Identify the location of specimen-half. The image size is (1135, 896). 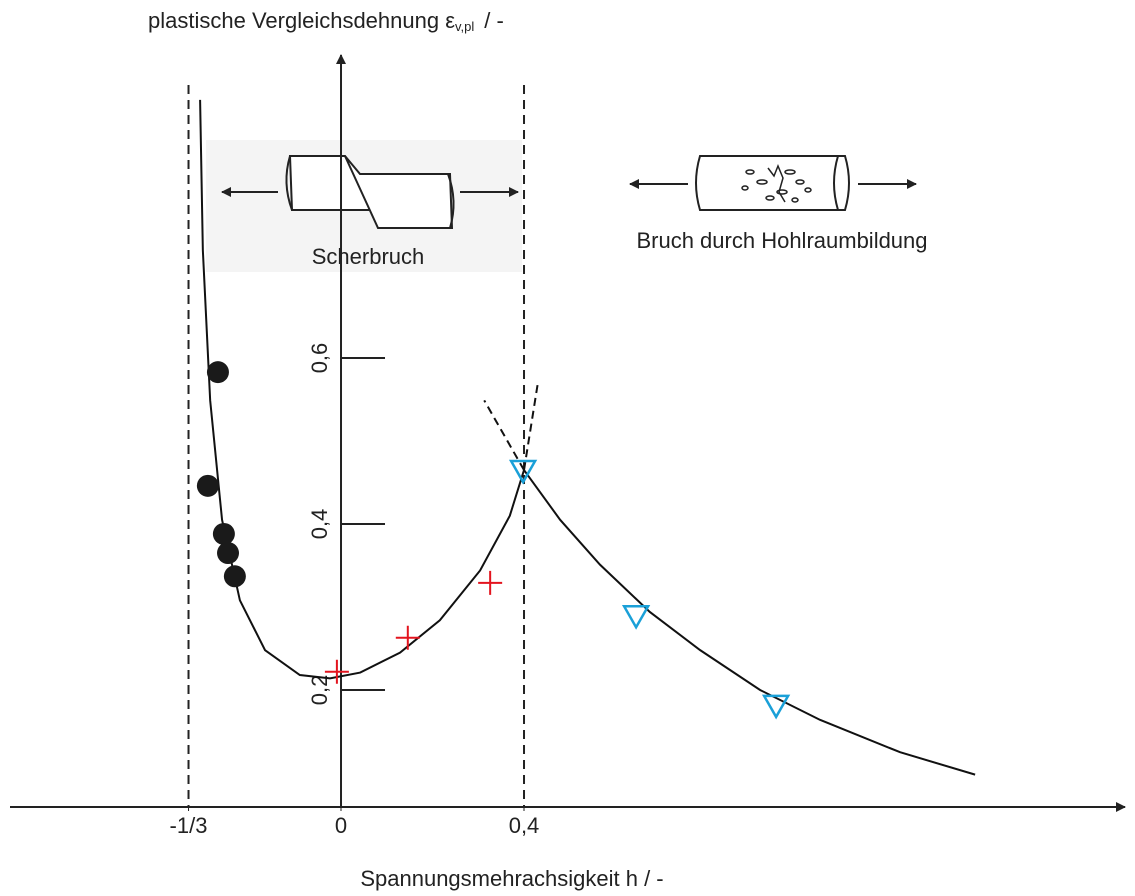
(399, 192).